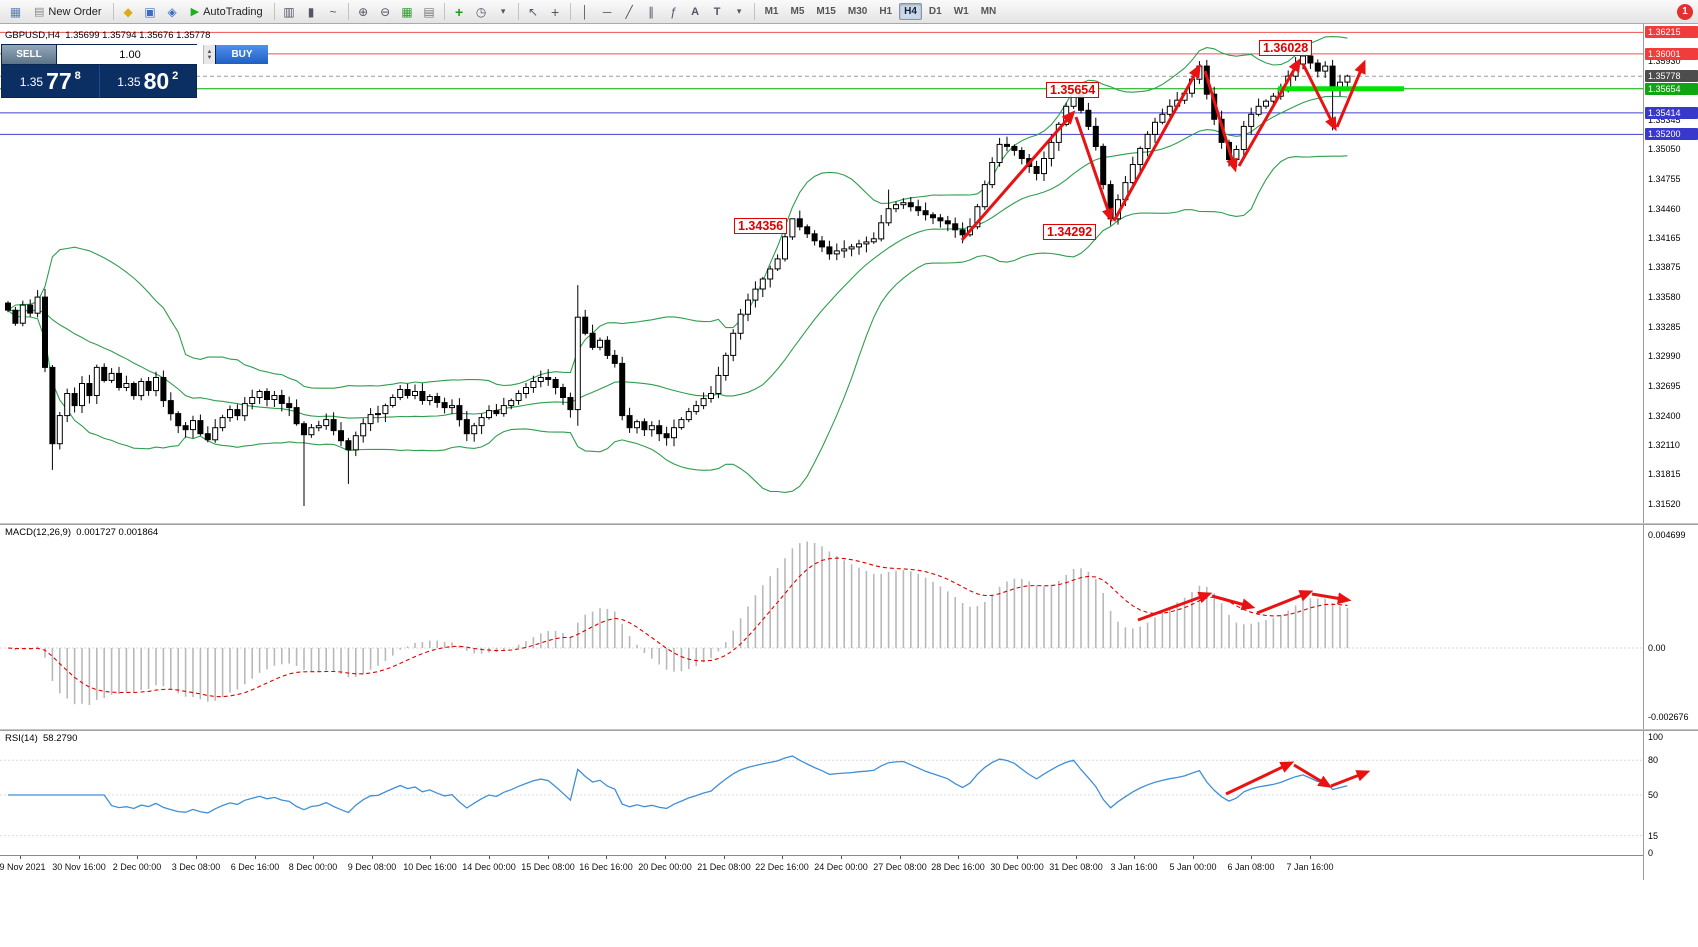  What do you see at coordinates (289, 11) in the screenshot?
I see `bar-chart-icon: ▥` at bounding box center [289, 11].